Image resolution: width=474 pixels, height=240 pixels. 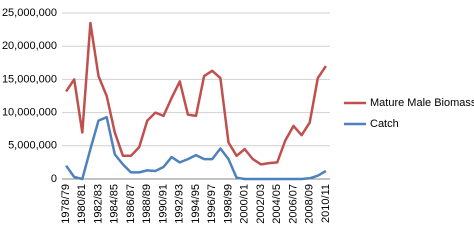 What do you see at coordinates (384, 124) in the screenshot?
I see `legend-label: Catch` at bounding box center [384, 124].